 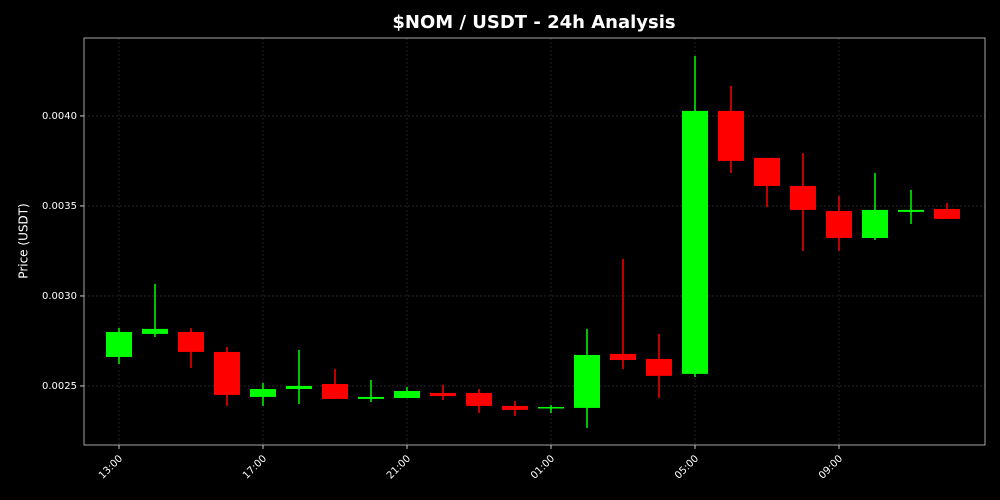 I want to click on y-tick-label: 0.0035, so click(x=59, y=206).